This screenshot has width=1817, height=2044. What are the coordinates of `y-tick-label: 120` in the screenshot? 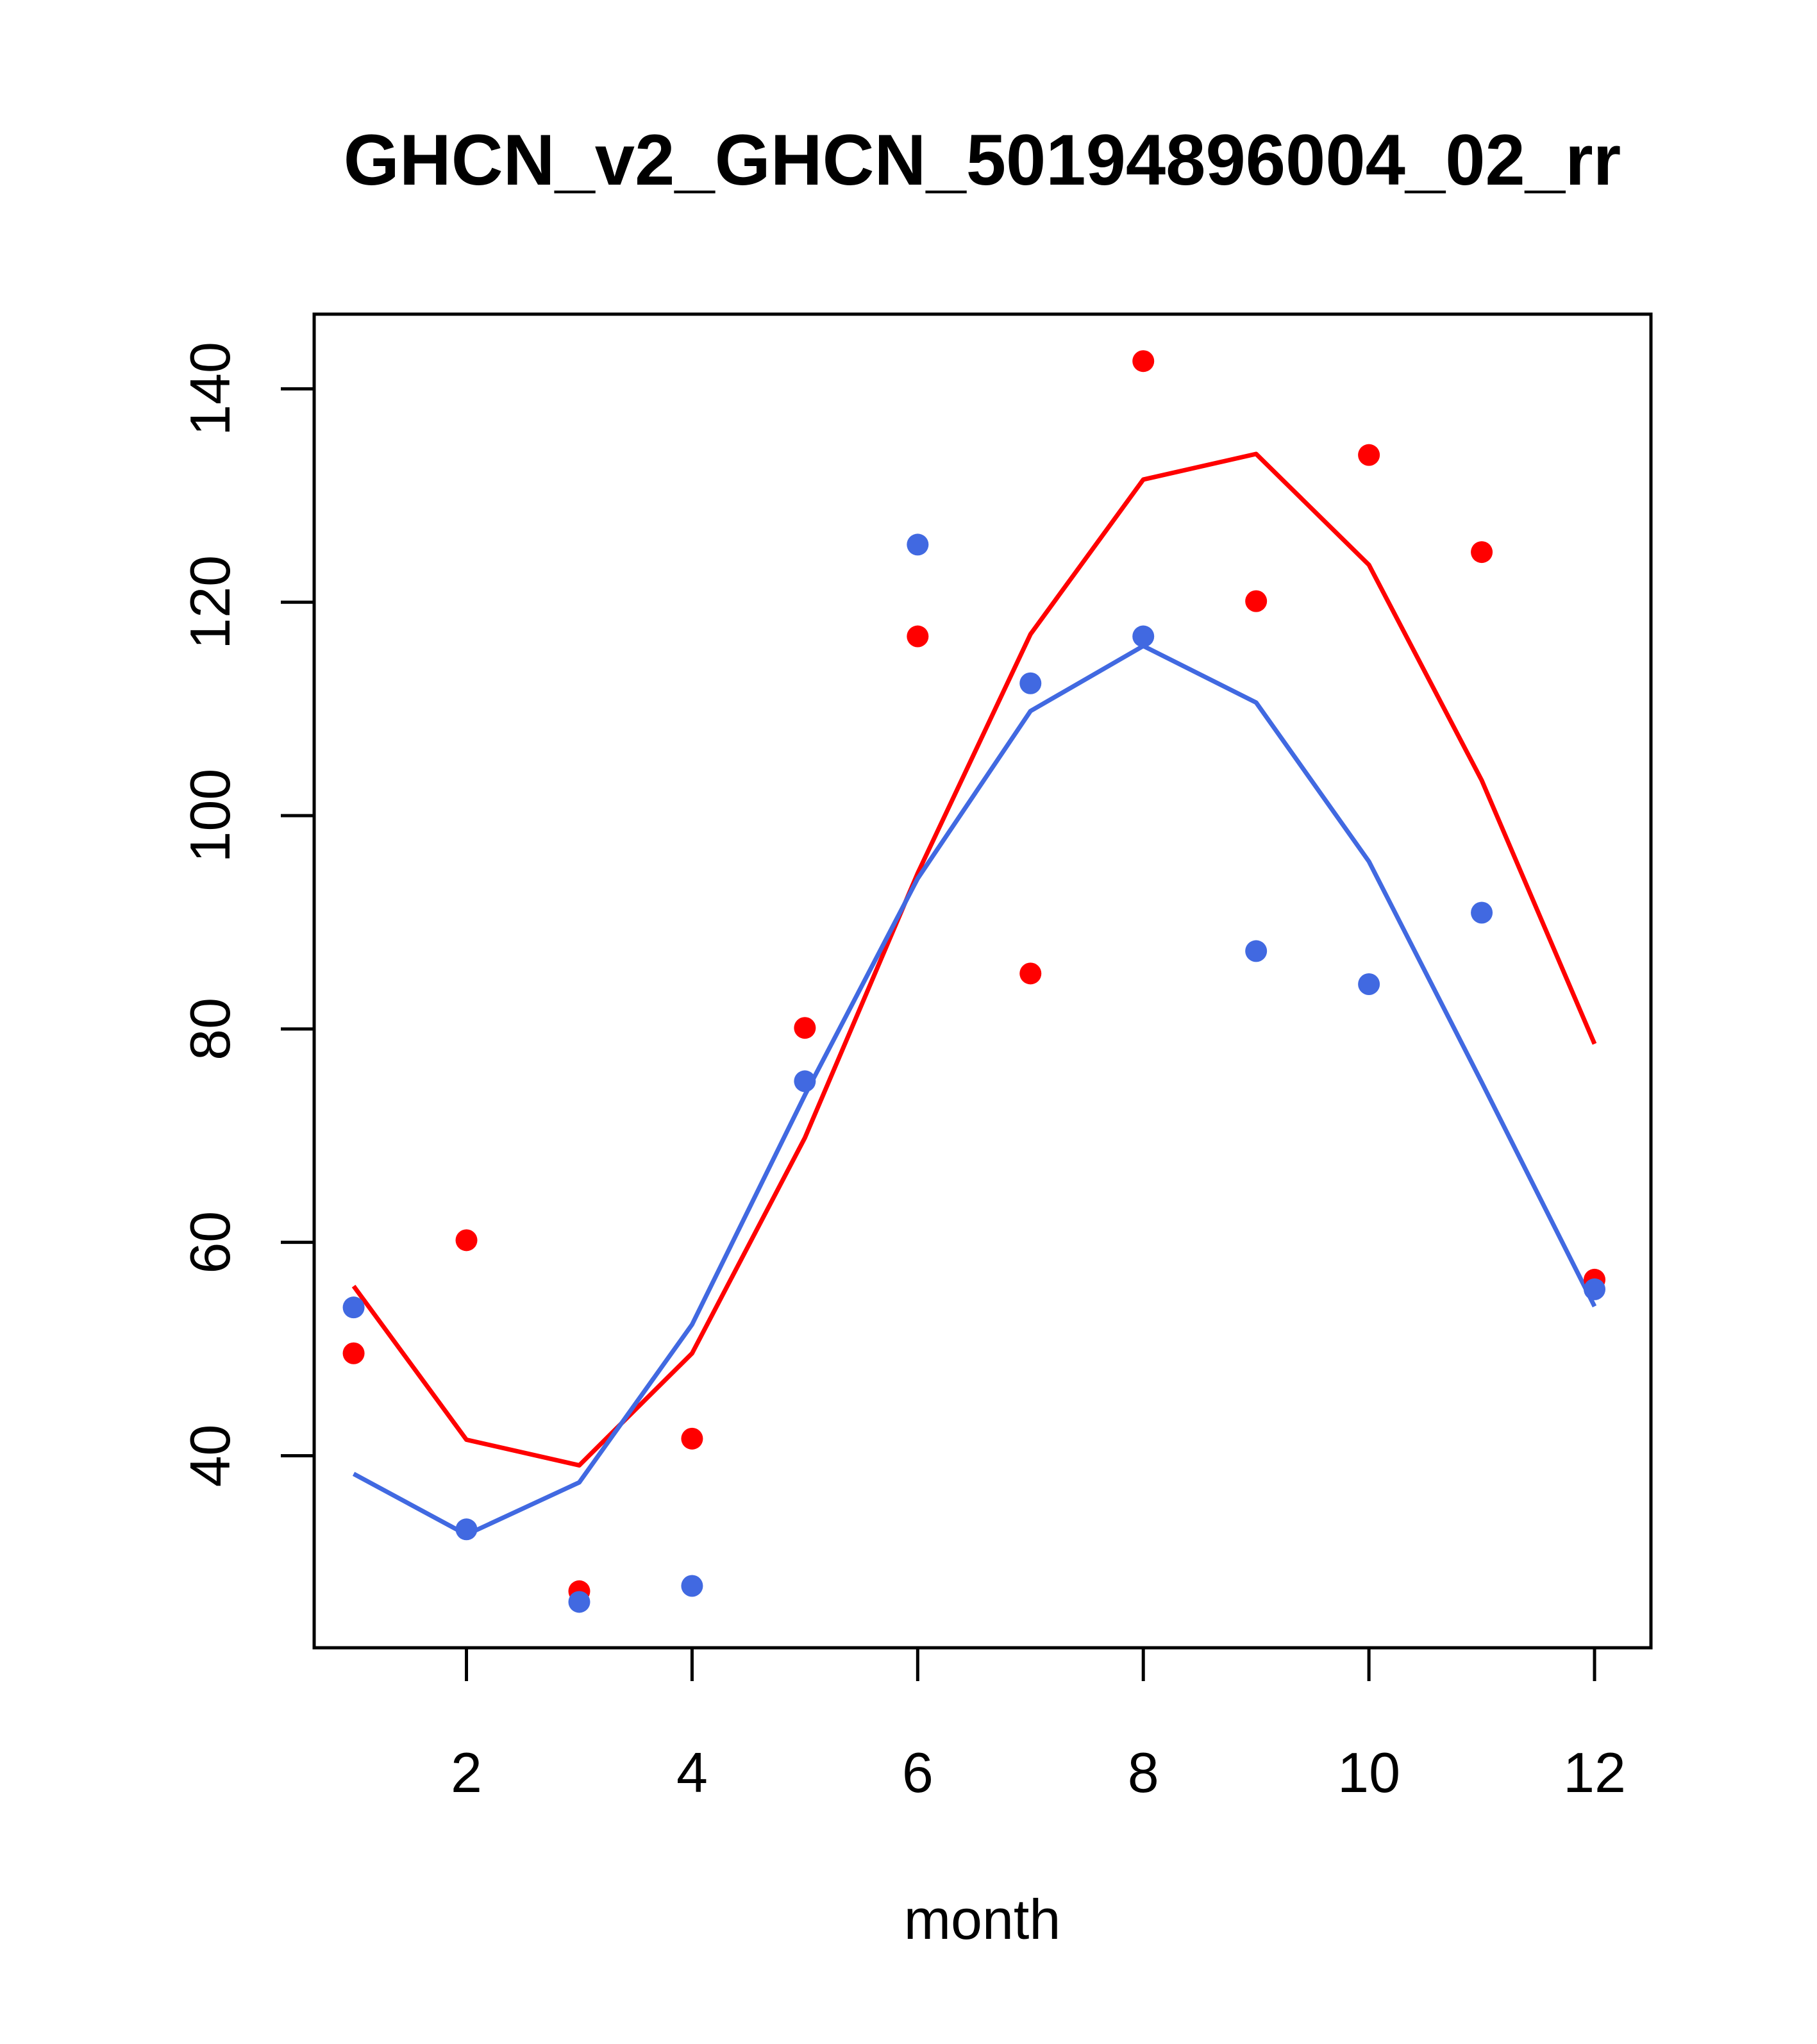 It's located at (210, 602).